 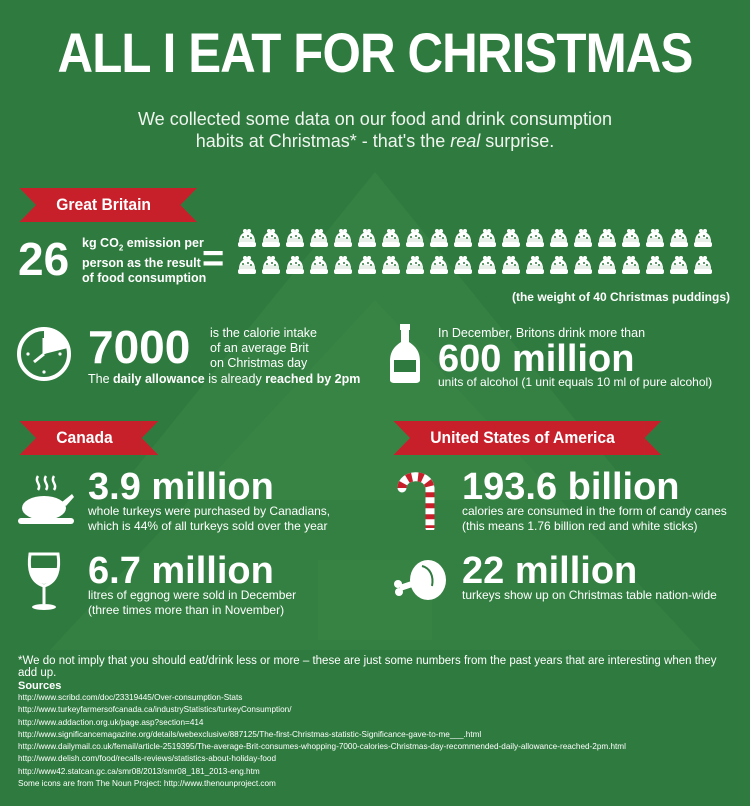 What do you see at coordinates (44, 259) in the screenshot?
I see `co2-value: 26` at bounding box center [44, 259].